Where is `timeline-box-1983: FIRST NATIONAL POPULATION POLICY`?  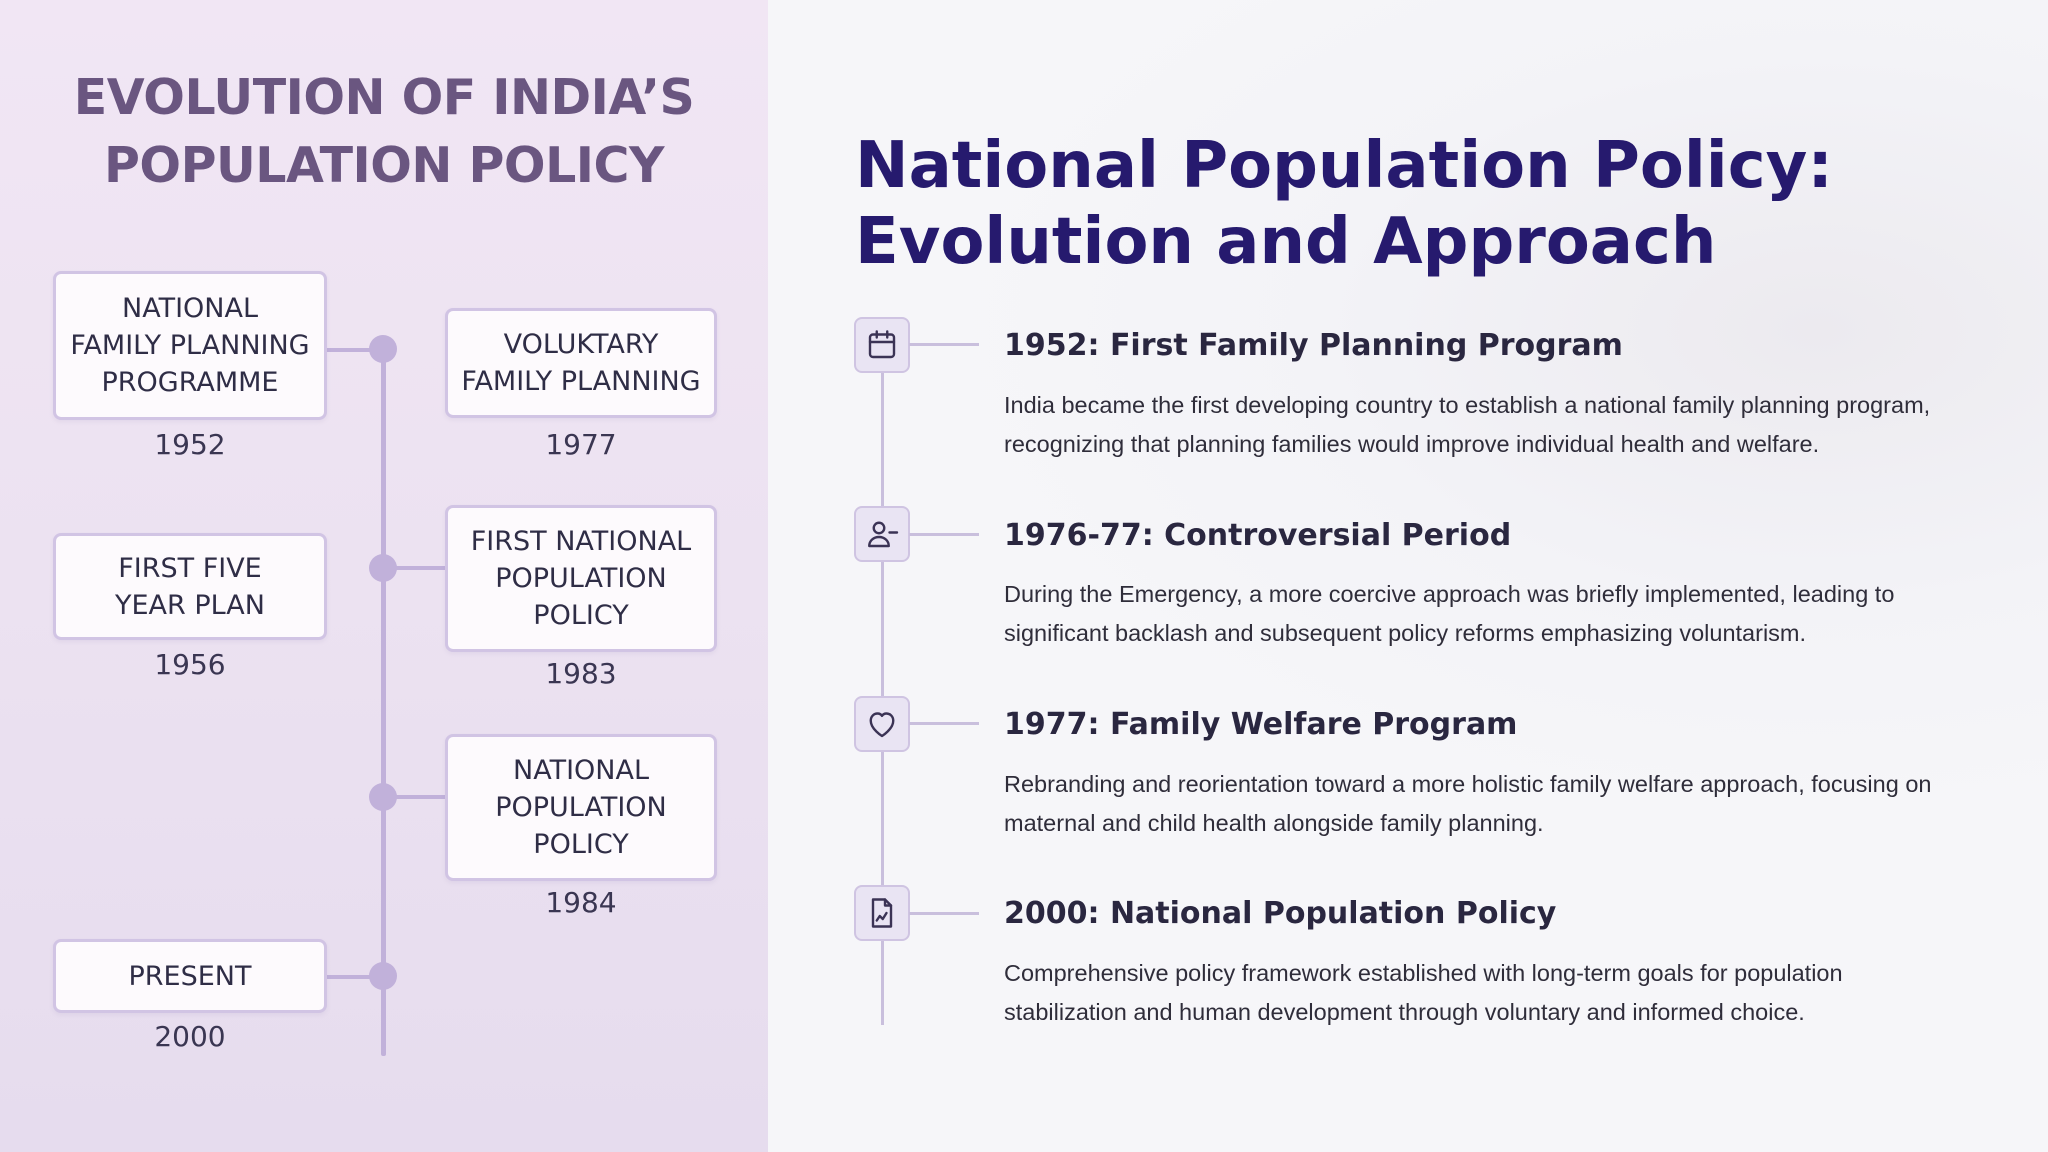
timeline-box-1983: FIRST NATIONAL POPULATION POLICY is located at coordinates (581, 578).